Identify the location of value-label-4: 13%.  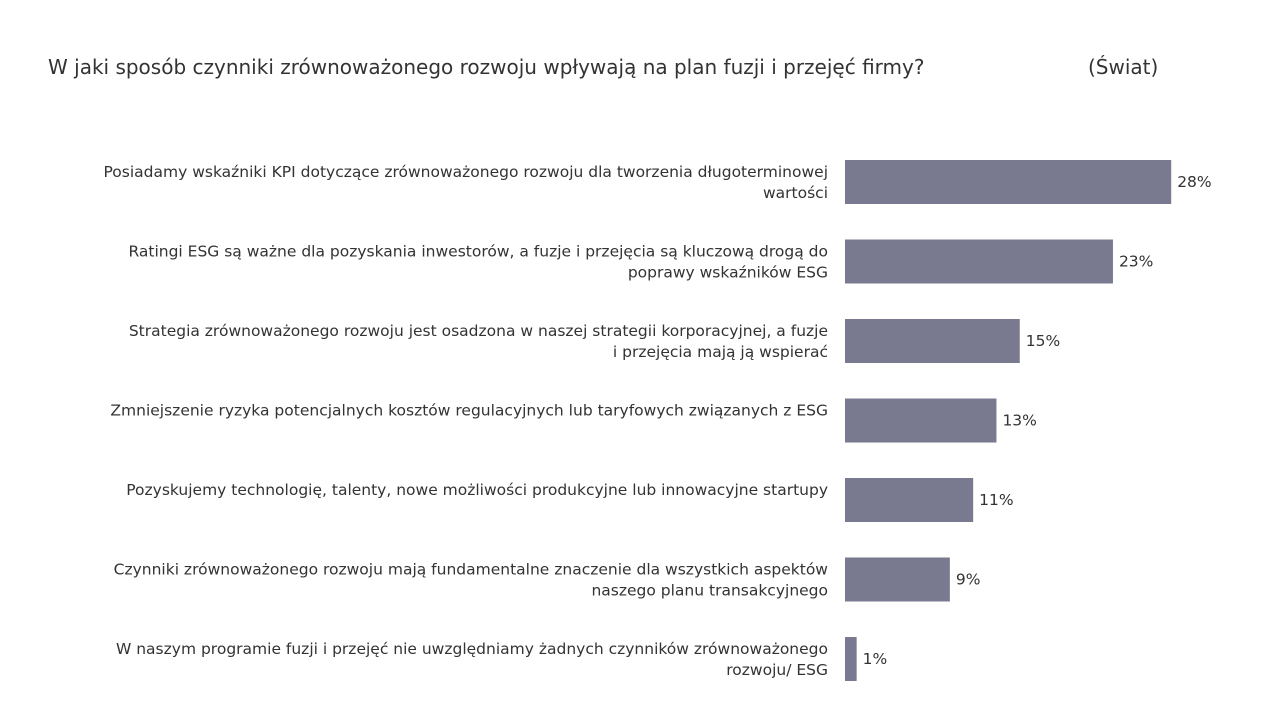
(1019, 421).